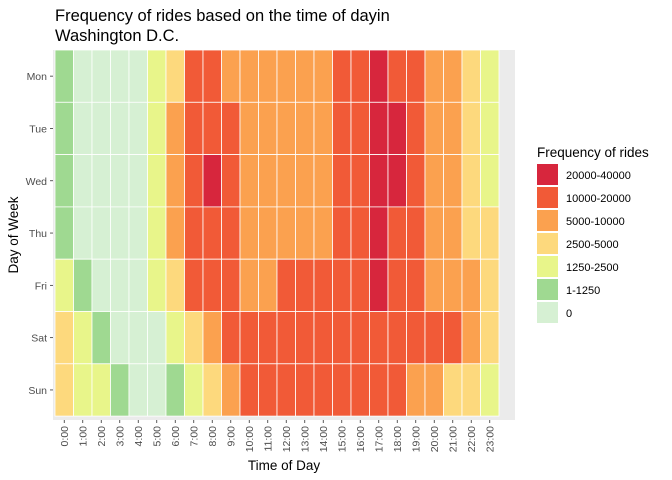  Describe the element at coordinates (120, 436) in the screenshot. I see `x-tick-label: 3:00` at that location.